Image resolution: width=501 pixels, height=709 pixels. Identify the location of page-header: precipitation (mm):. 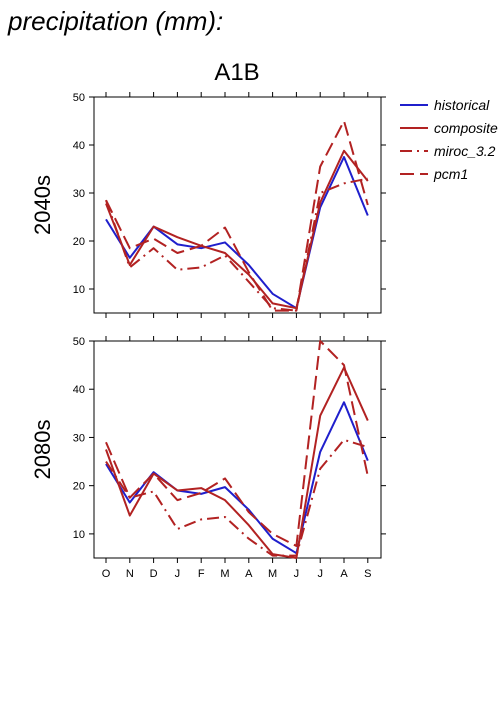
(116, 21).